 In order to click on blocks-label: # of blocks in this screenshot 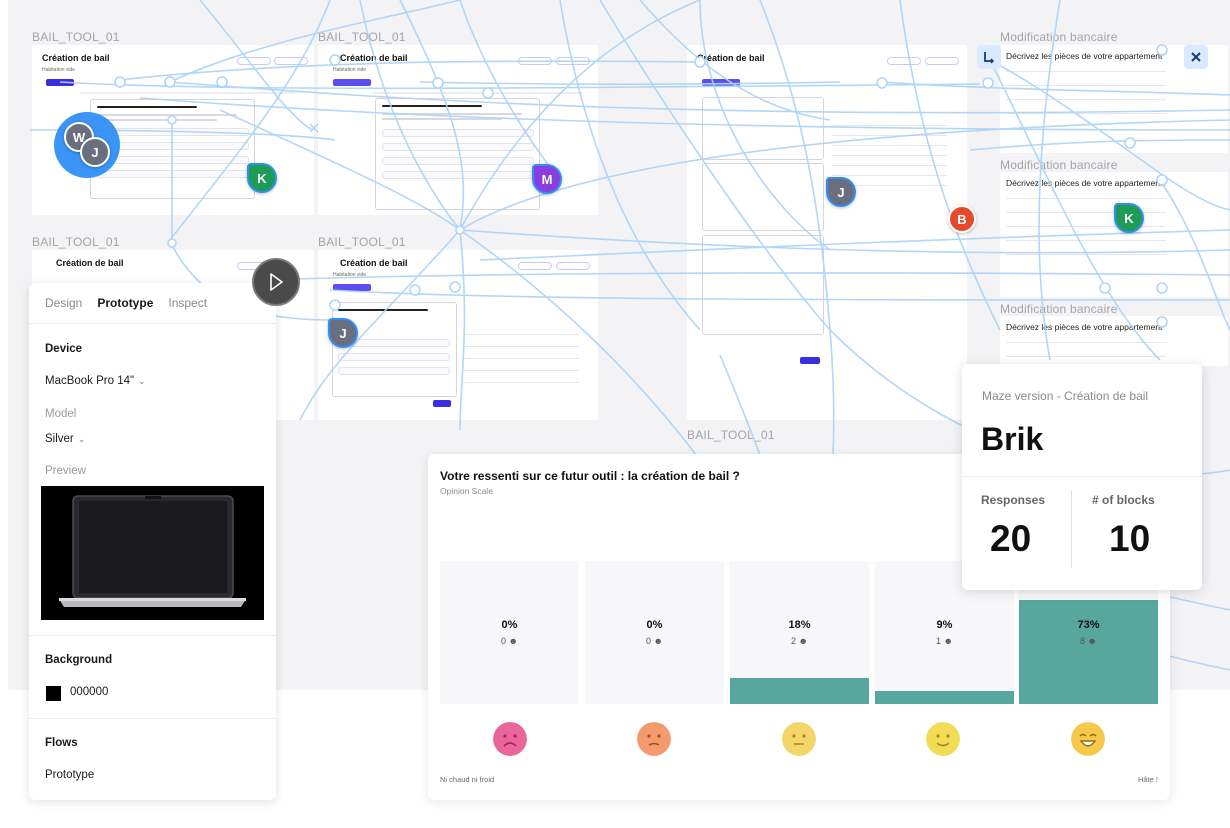, I will do `click(1123, 500)`.